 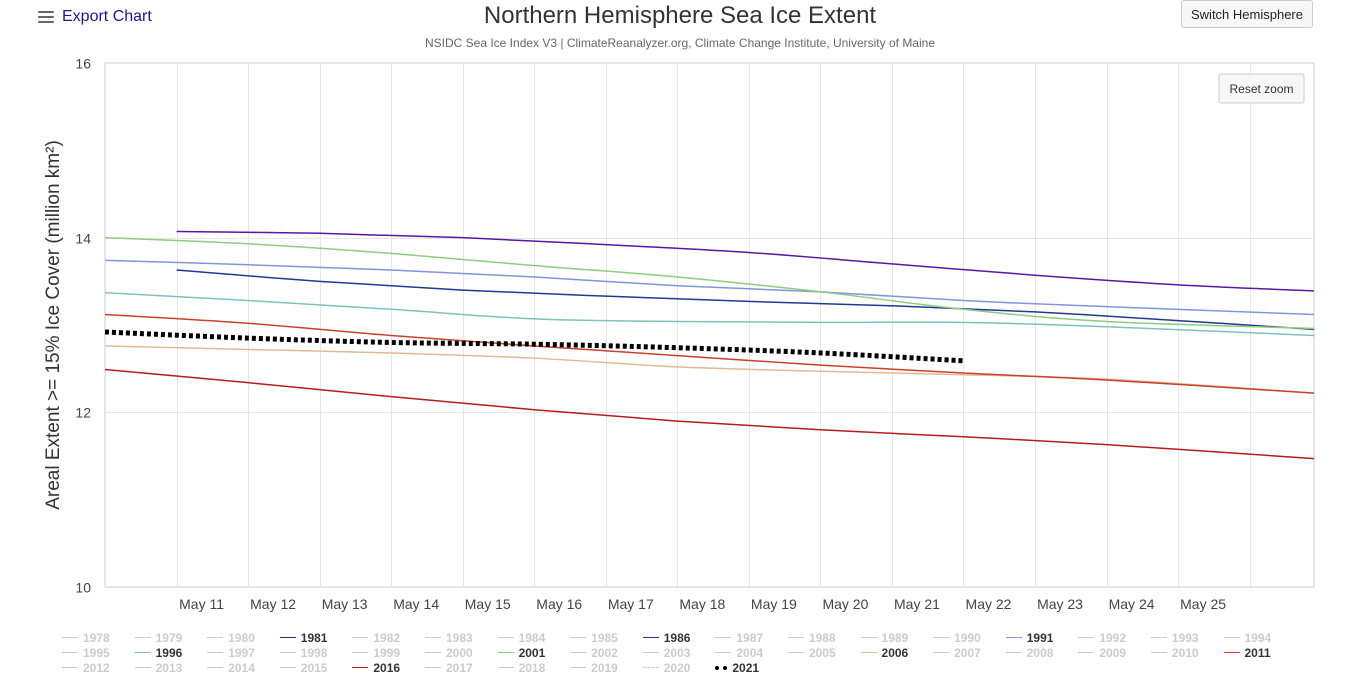 What do you see at coordinates (751, 667) in the screenshot?
I see `legend-item-2021: 2021` at bounding box center [751, 667].